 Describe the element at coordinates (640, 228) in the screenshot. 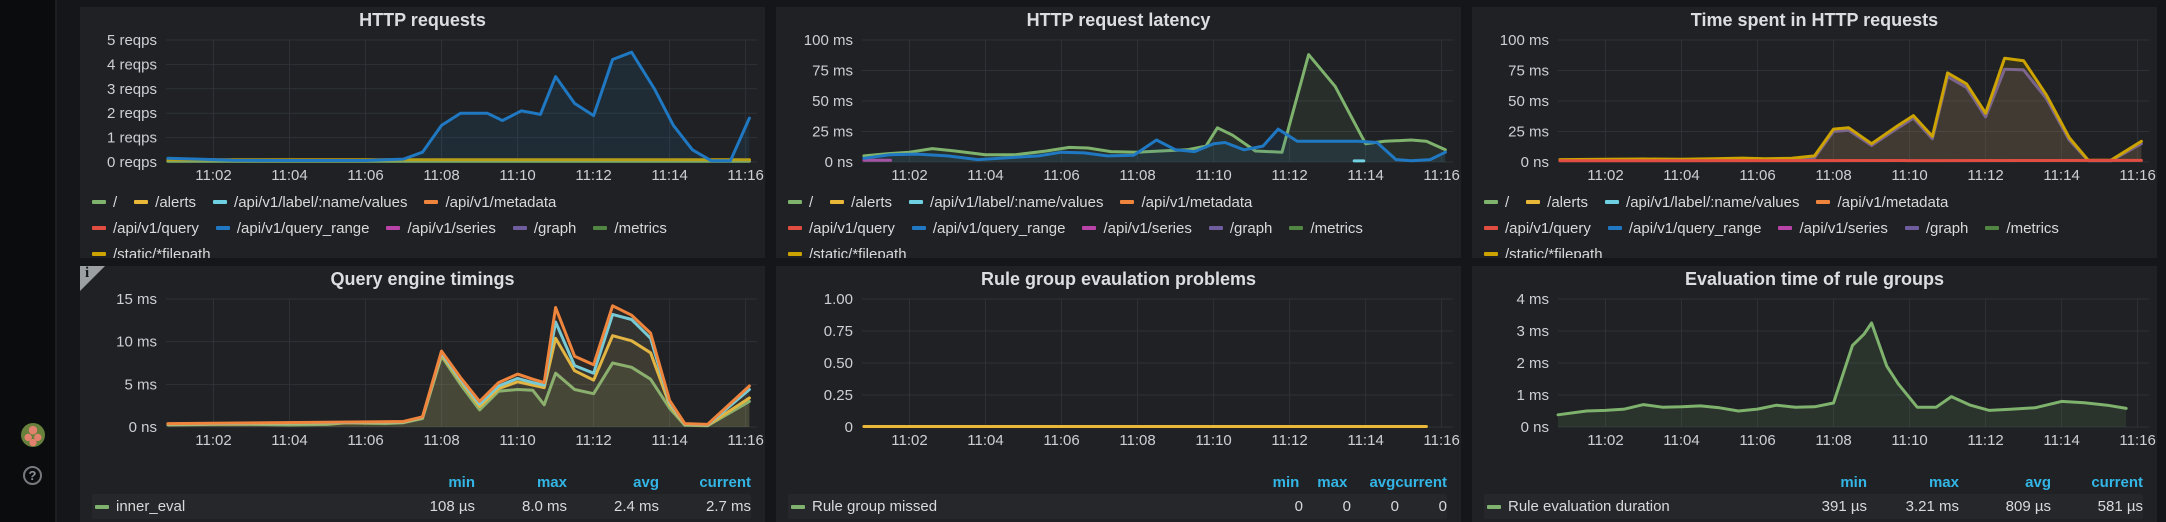

I see `series-label: /metrics` at that location.